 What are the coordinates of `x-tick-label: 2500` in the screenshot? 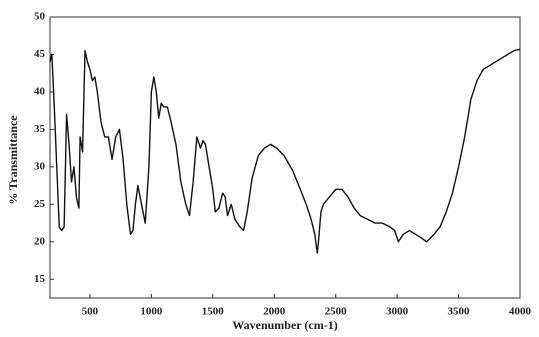 It's located at (336, 312).